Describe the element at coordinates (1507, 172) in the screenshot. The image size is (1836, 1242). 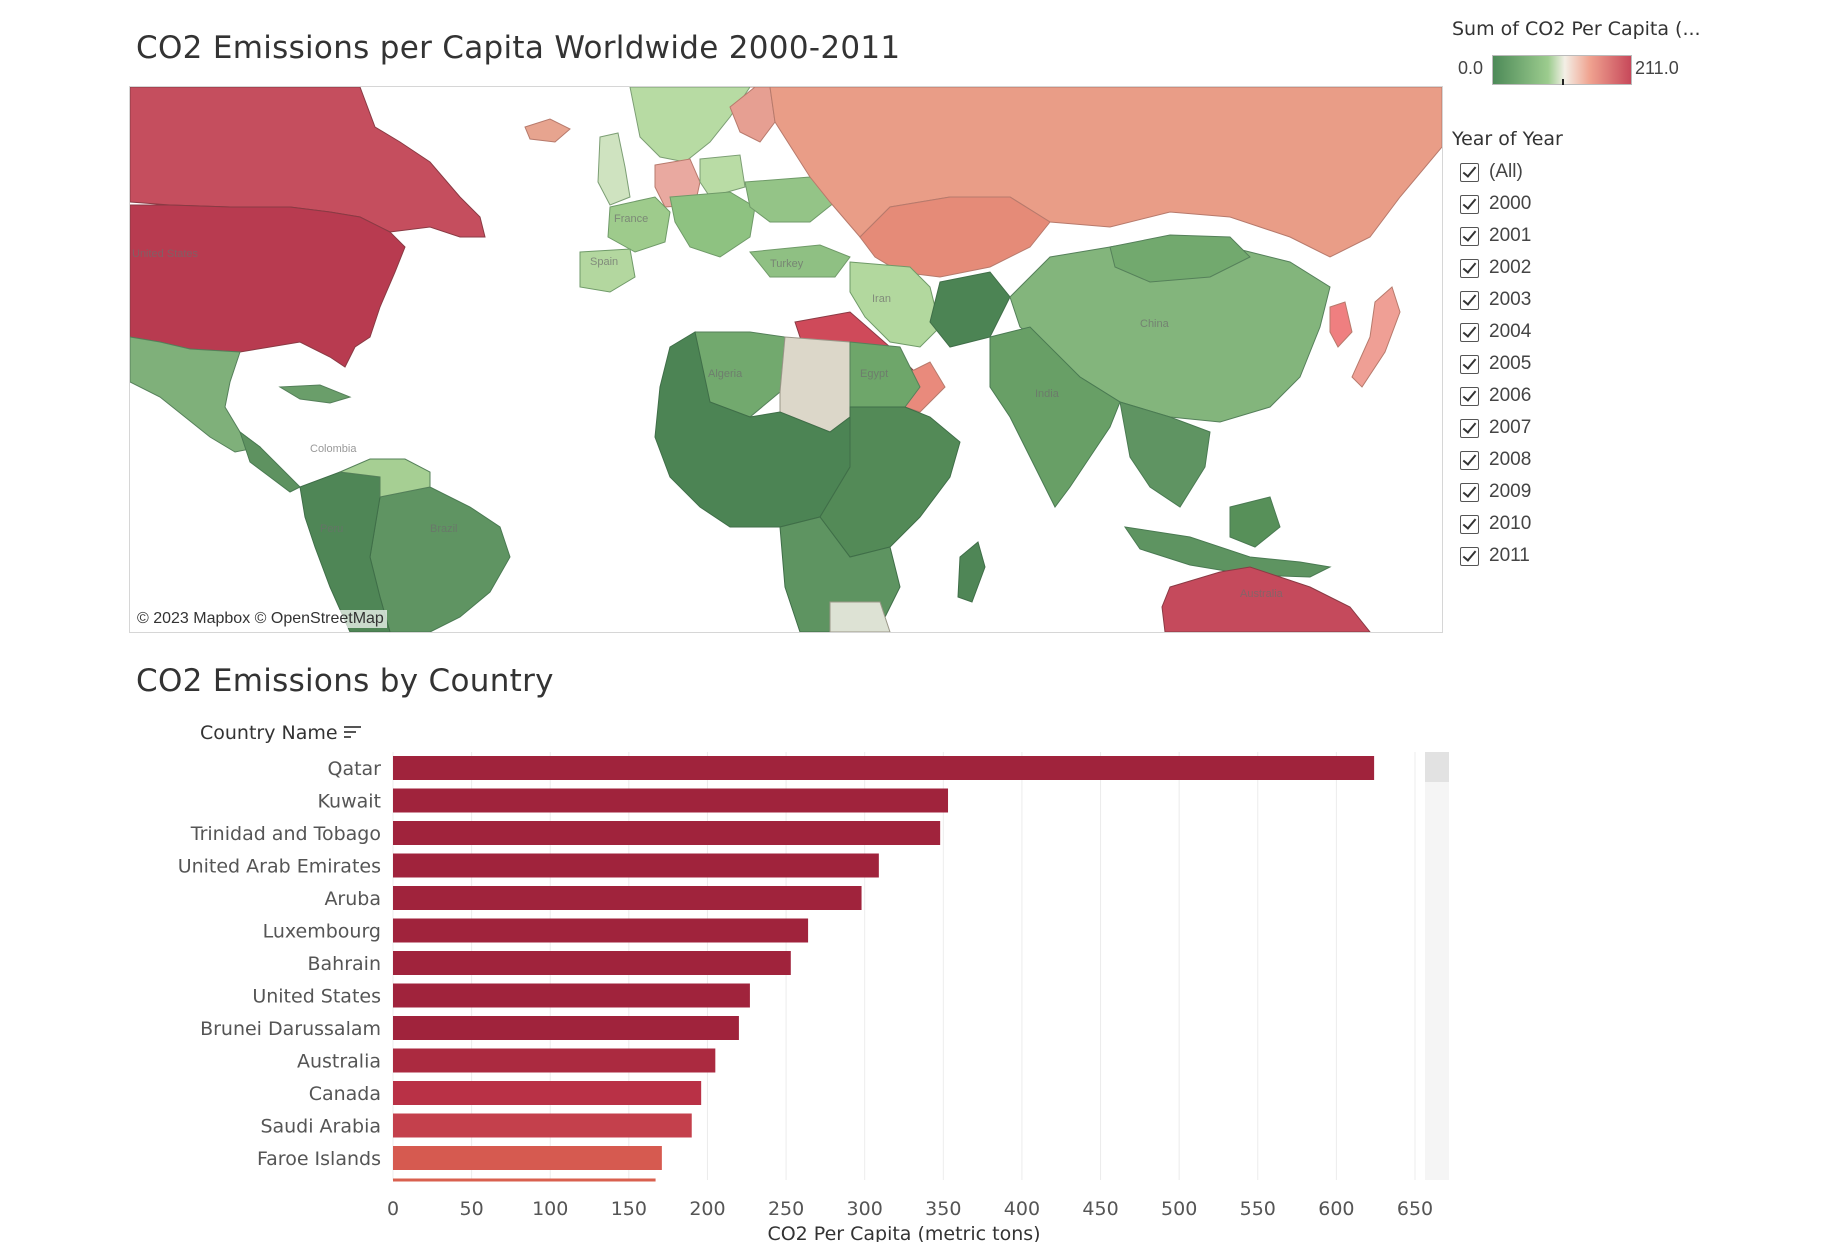
I see `year-filter-item: (All)` at that location.